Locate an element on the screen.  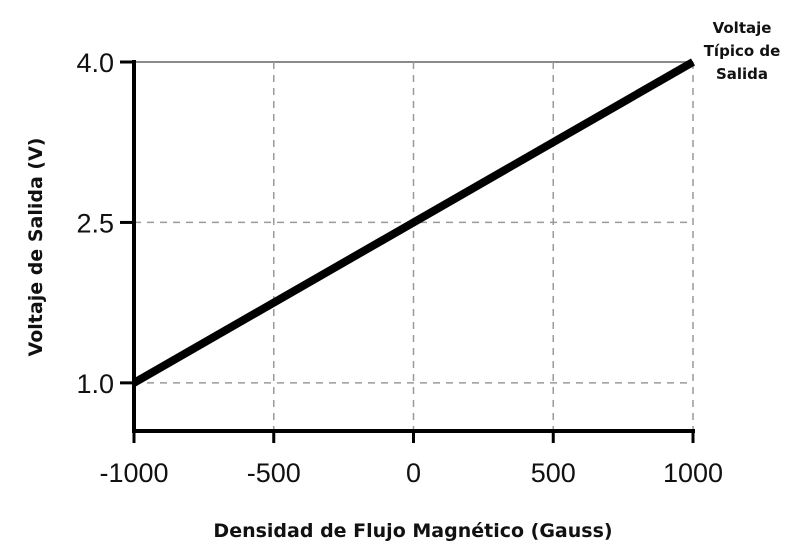
annotation-line-1: Voltaje is located at coordinates (742, 28).